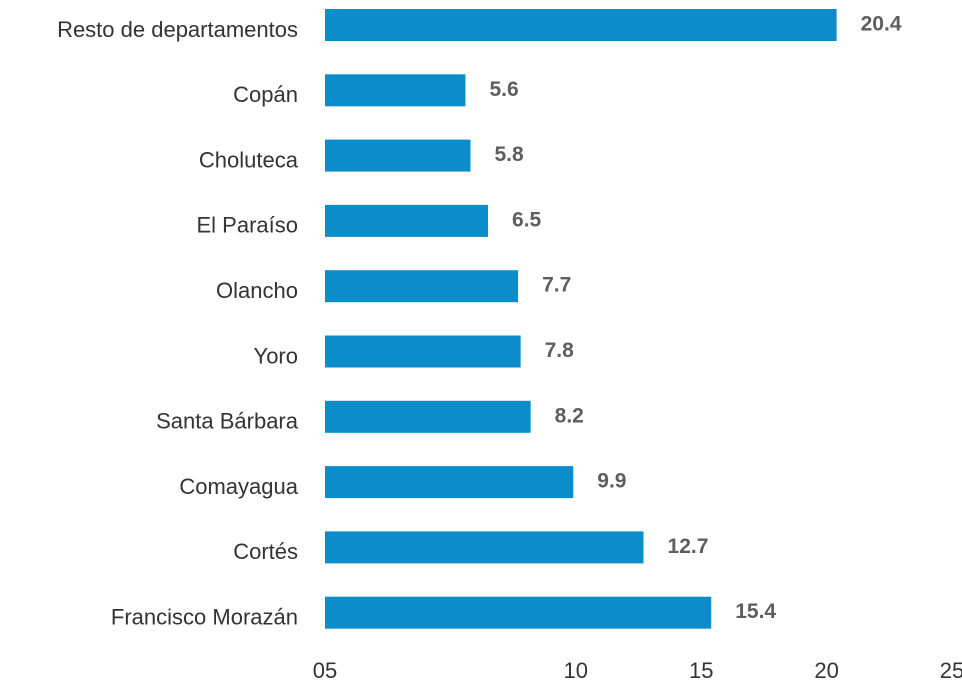 The height and width of the screenshot is (685, 962). Describe the element at coordinates (701, 670) in the screenshot. I see `x-tick-label: 15` at that location.